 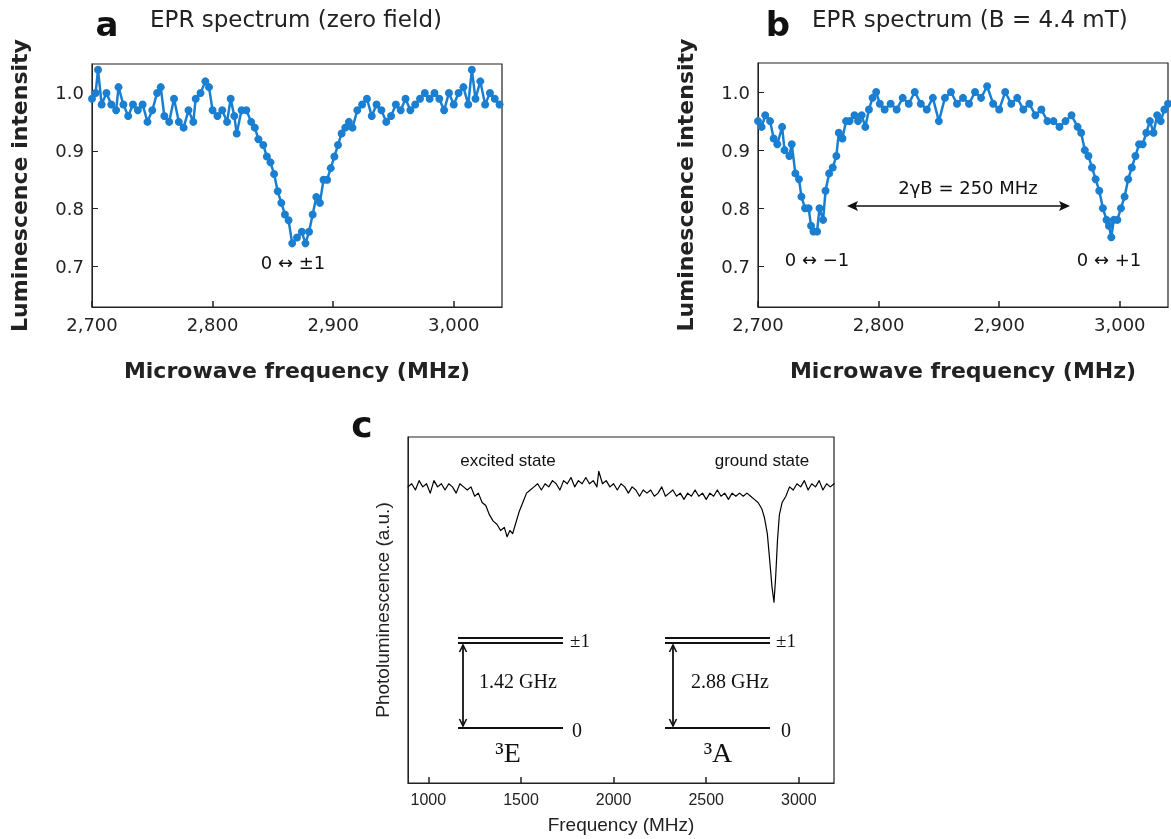 What do you see at coordinates (621, 824) in the screenshot?
I see `x-axis-title: Frequency (MHz)` at bounding box center [621, 824].